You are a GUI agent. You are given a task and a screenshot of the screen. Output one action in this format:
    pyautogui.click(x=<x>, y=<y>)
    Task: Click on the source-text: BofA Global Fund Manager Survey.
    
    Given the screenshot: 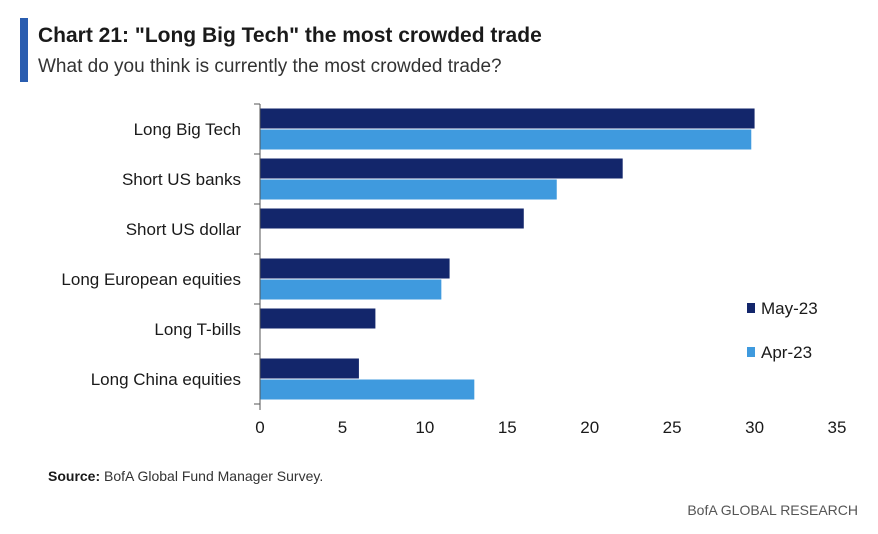 What is the action you would take?
    pyautogui.click(x=212, y=476)
    